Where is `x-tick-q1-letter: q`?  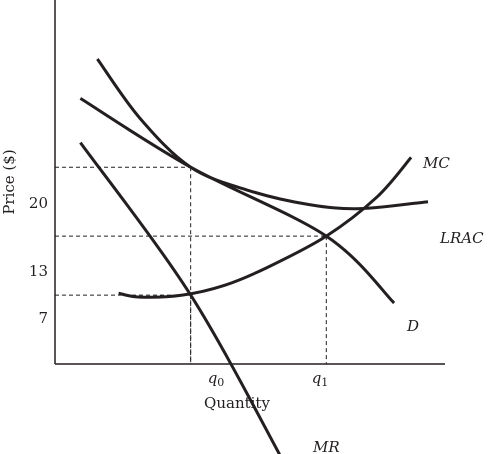 x-tick-q1-letter: q is located at coordinates (317, 378).